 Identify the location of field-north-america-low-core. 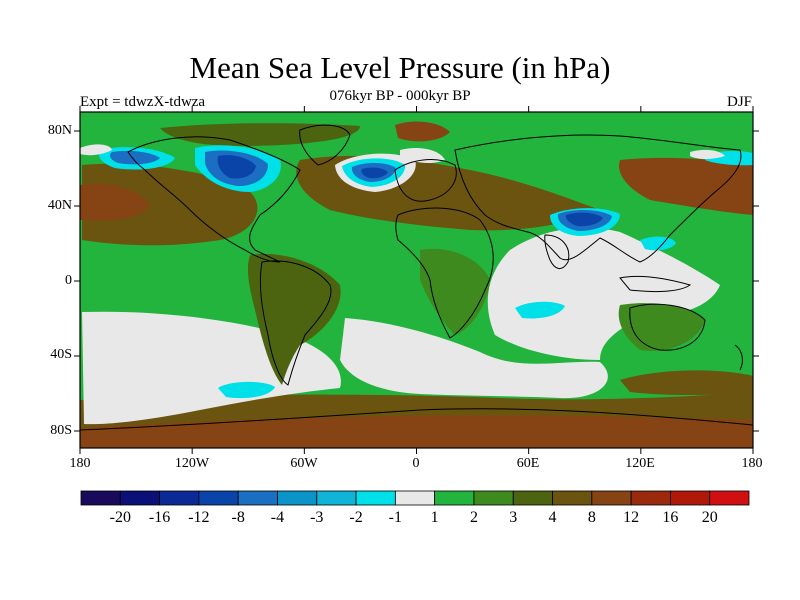
(236, 167).